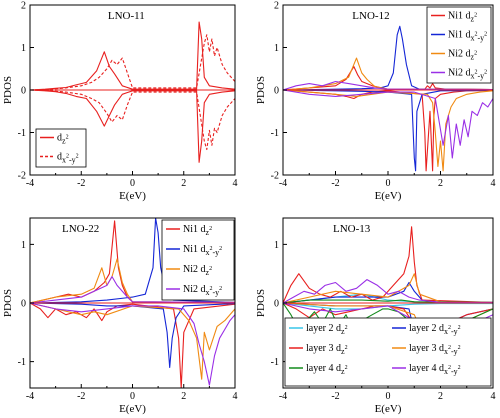 Image resolution: width=500 pixels, height=418 pixels. I want to click on legend-label: layer 3 dz2, so click(327, 349).